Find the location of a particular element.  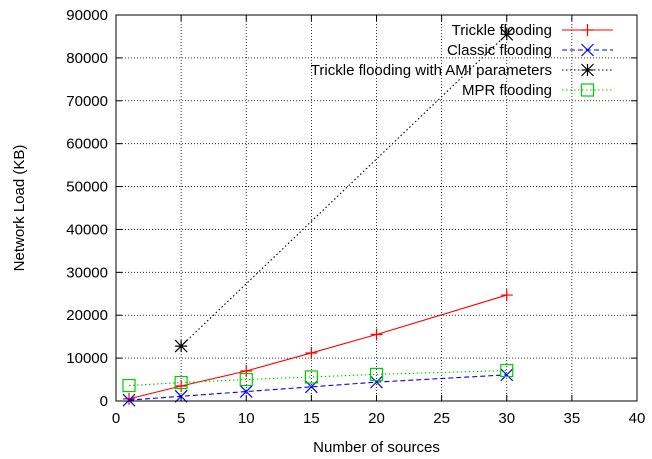

legend-item: Trickle flooding with AMI parameters is located at coordinates (462, 70).